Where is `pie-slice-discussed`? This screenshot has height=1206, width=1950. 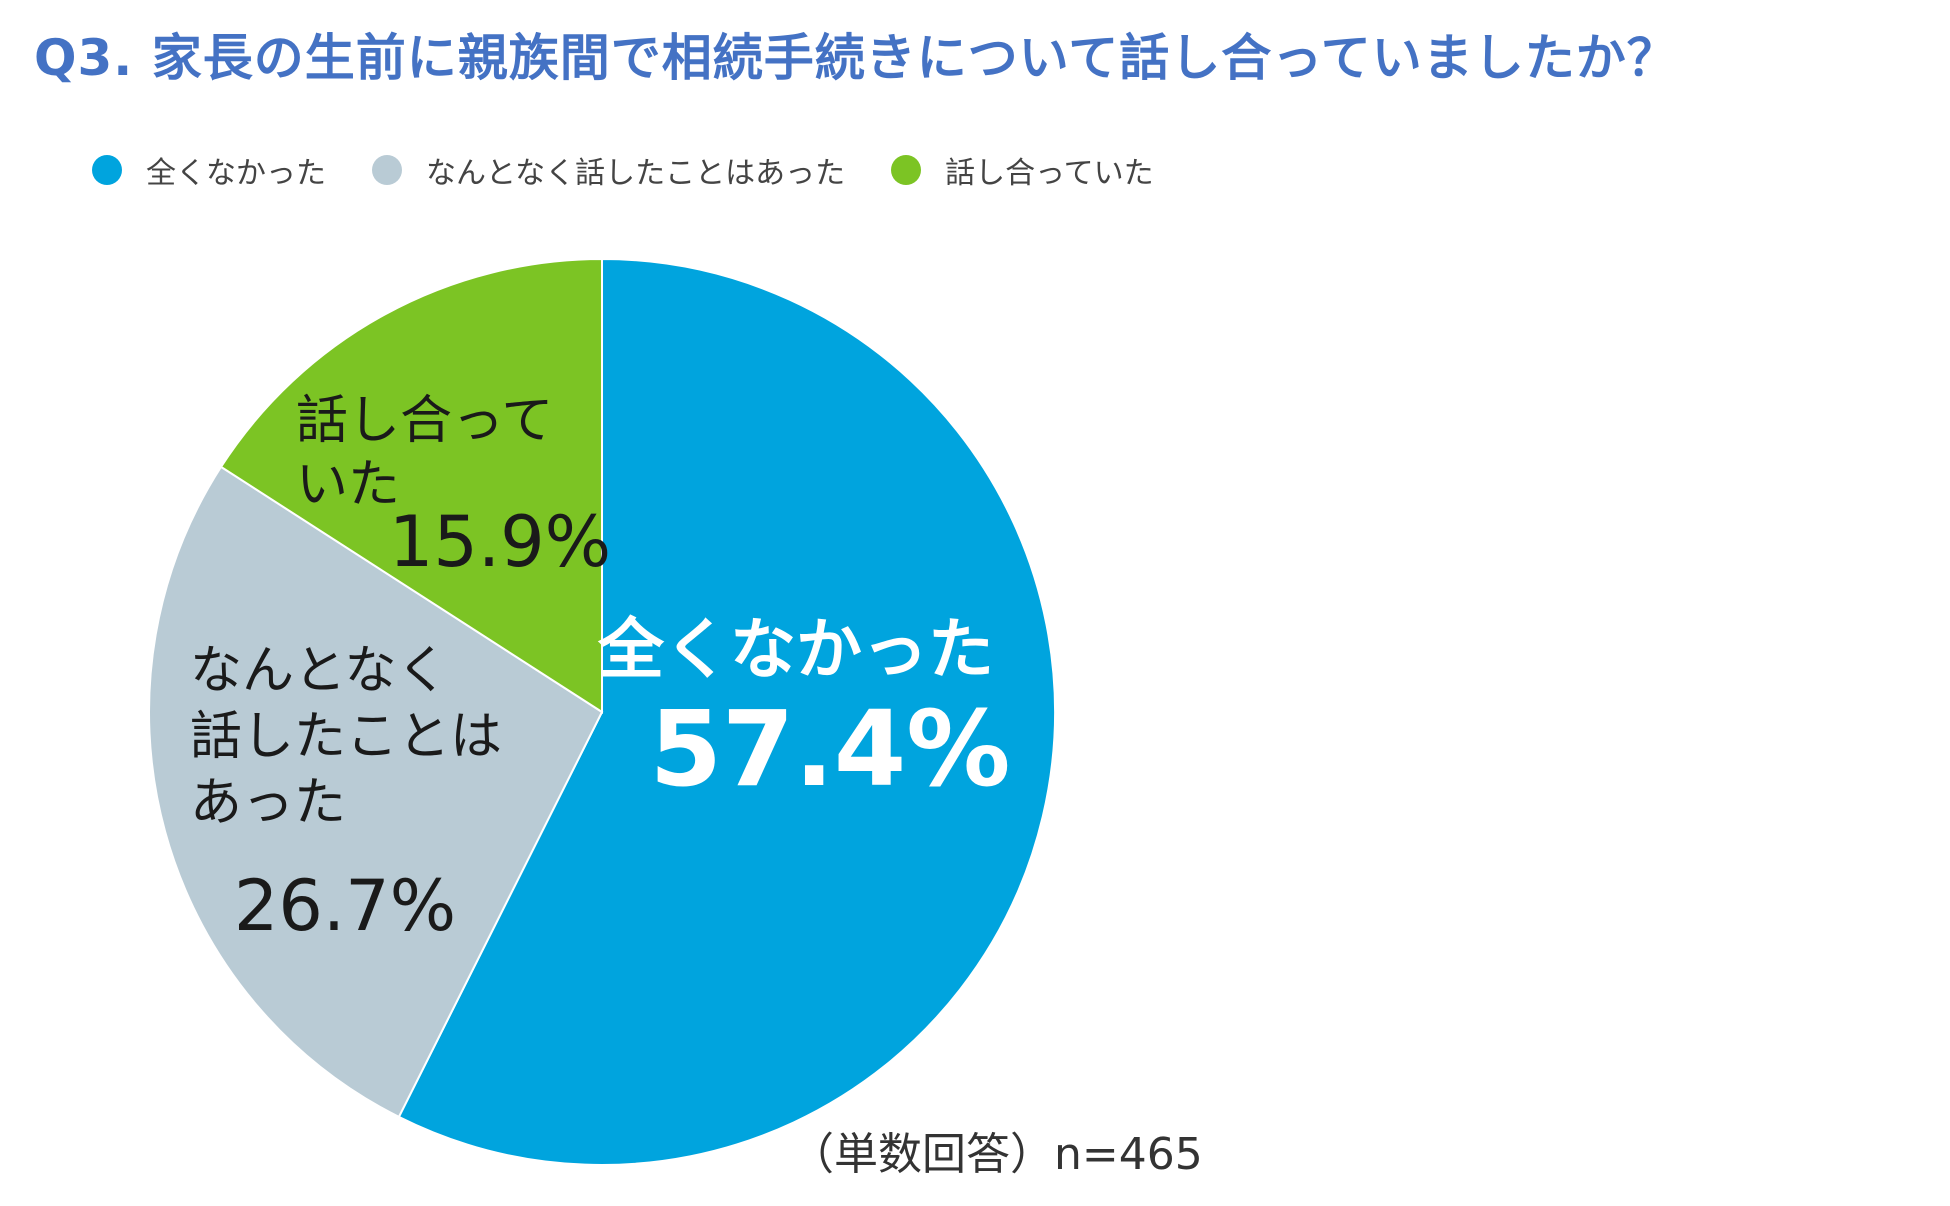
pie-slice-discussed is located at coordinates (411, 485).